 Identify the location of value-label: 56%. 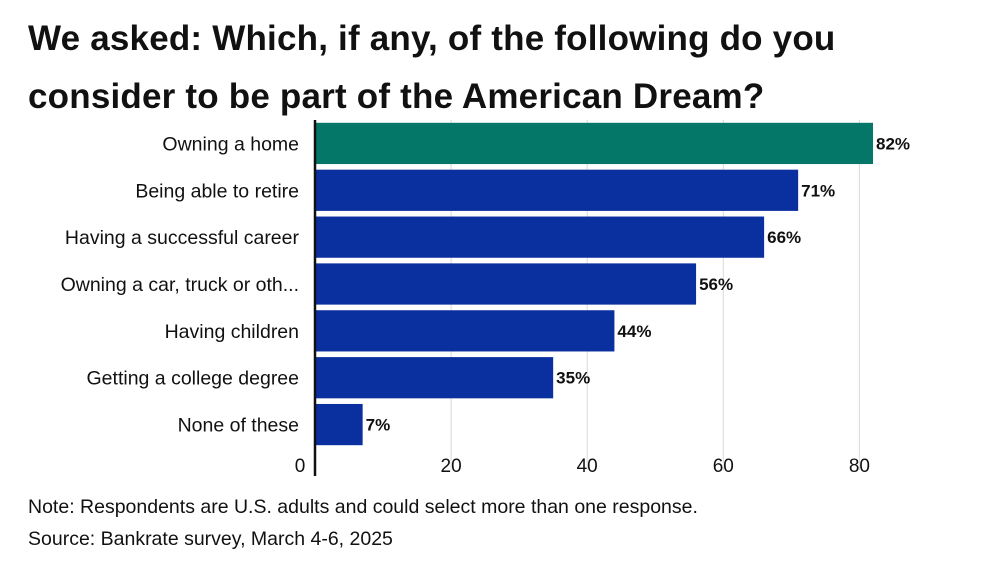
(716, 284).